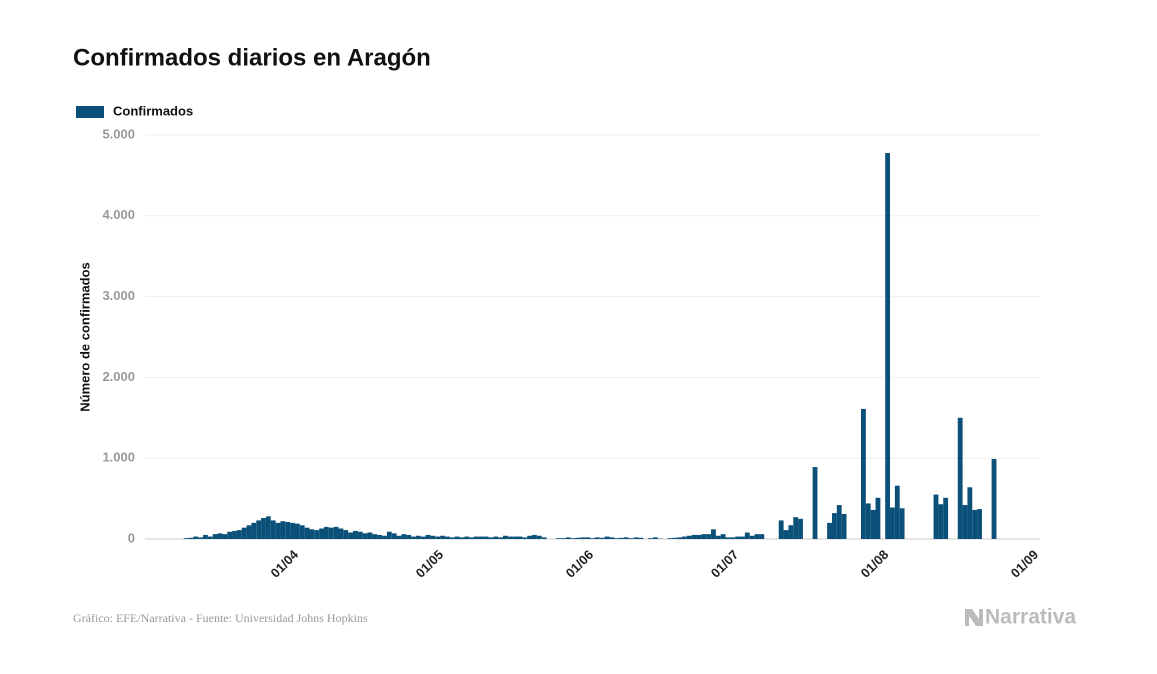 This screenshot has width=1157, height=674. I want to click on y-tick-label: 5.000, so click(118, 133).